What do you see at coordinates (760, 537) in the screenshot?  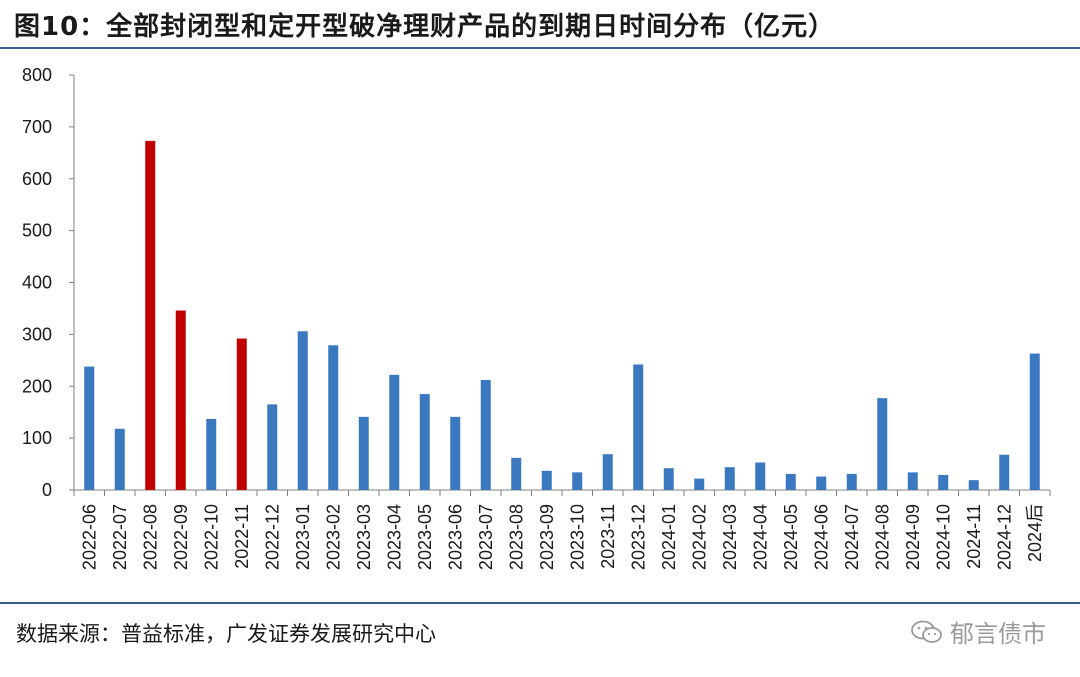 I see `x-tick-label: 2024-04` at bounding box center [760, 537].